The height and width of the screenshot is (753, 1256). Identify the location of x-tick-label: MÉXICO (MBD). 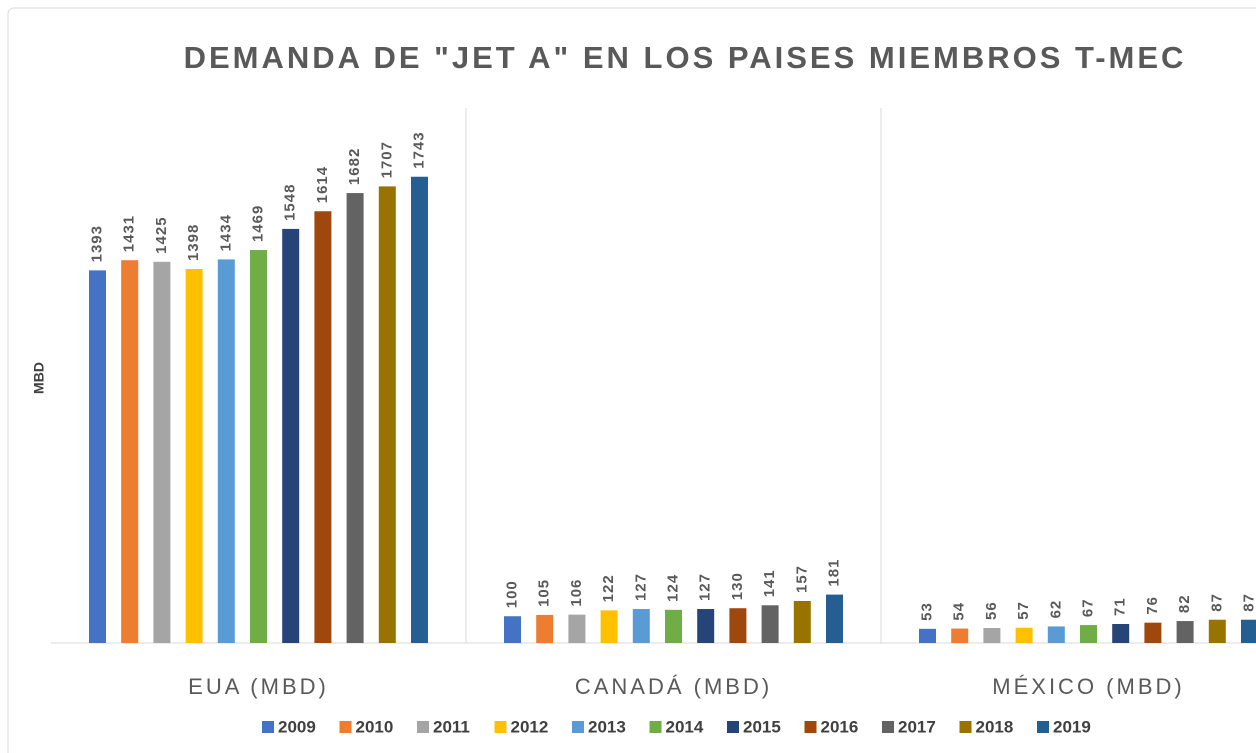
(1088, 686).